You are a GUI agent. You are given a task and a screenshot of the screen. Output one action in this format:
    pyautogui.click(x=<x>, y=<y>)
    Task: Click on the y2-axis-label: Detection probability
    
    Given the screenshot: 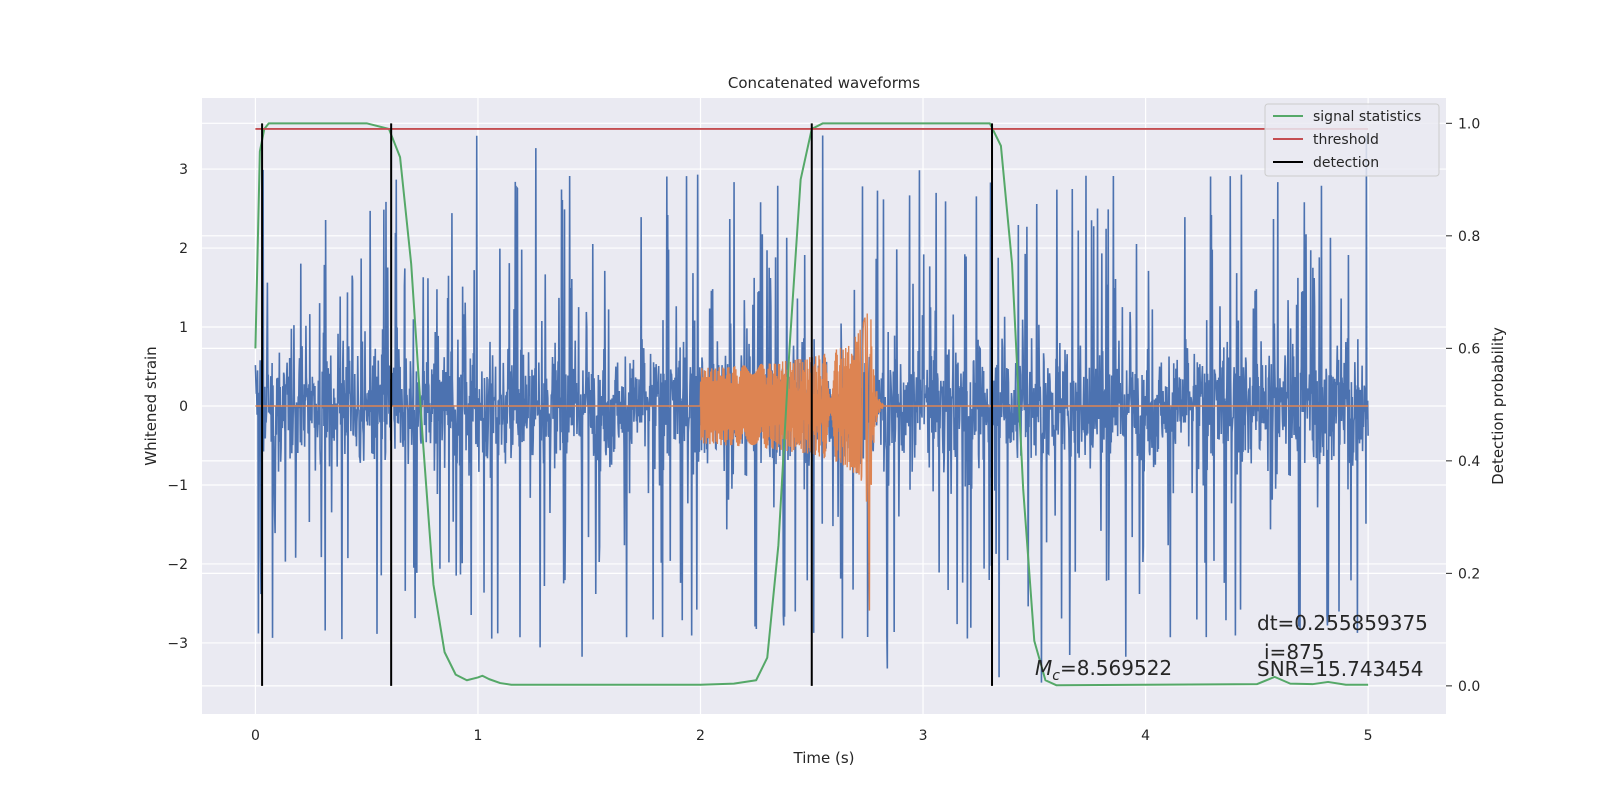 What is the action you would take?
    pyautogui.click(x=1498, y=406)
    